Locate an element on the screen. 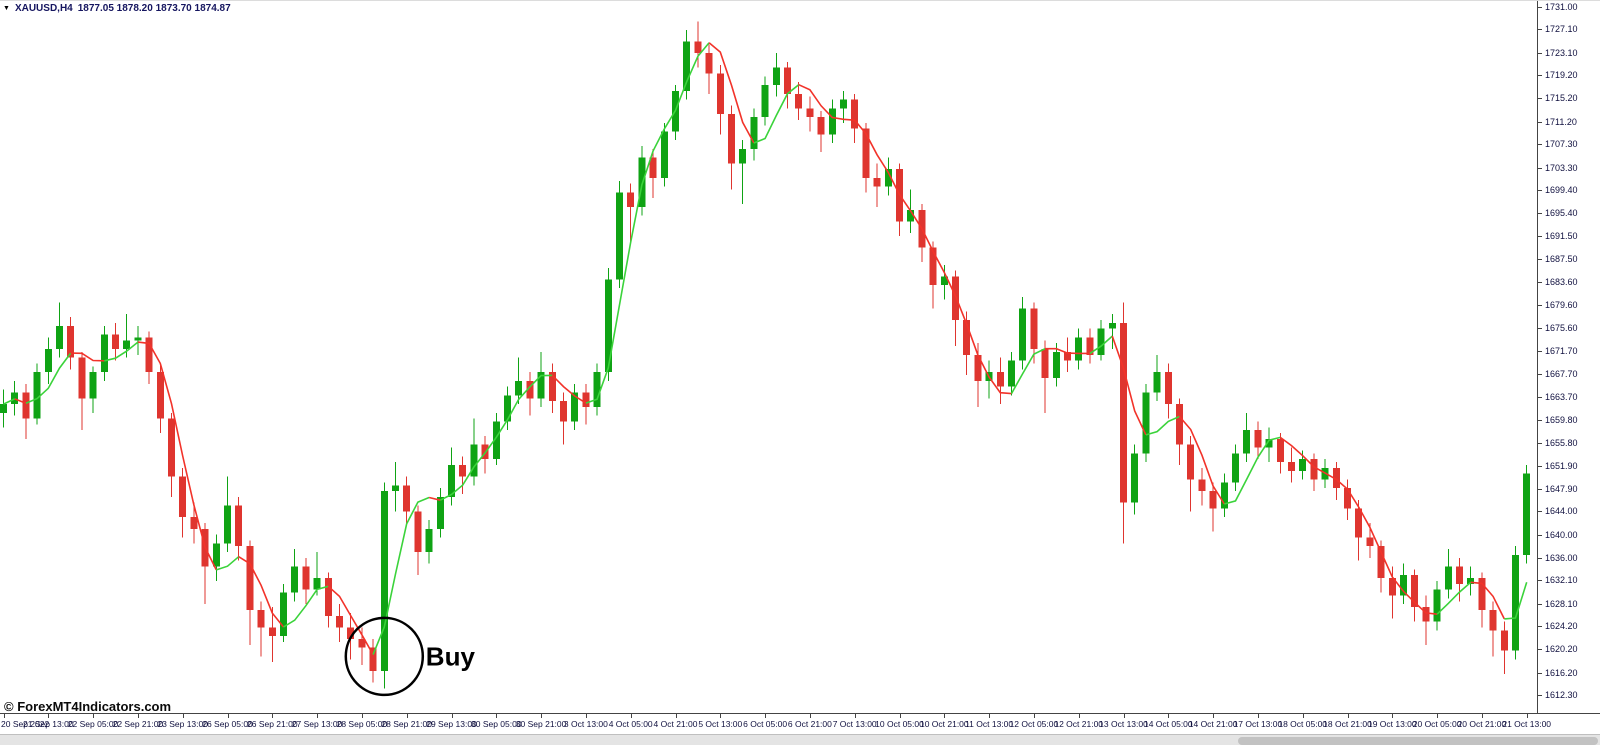  price-axis-label: 1703.30 is located at coordinates (1561, 167).